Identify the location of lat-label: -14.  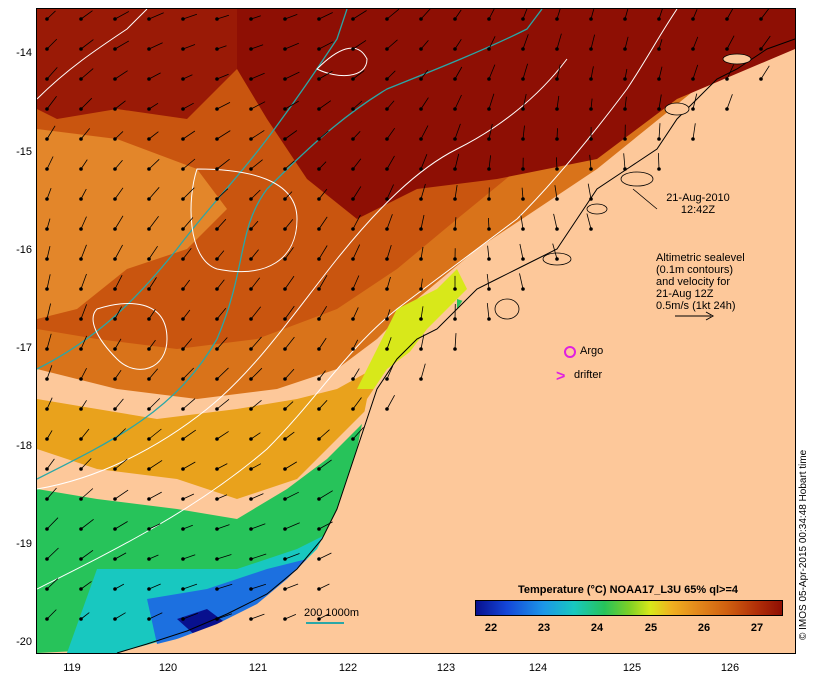
(24, 53).